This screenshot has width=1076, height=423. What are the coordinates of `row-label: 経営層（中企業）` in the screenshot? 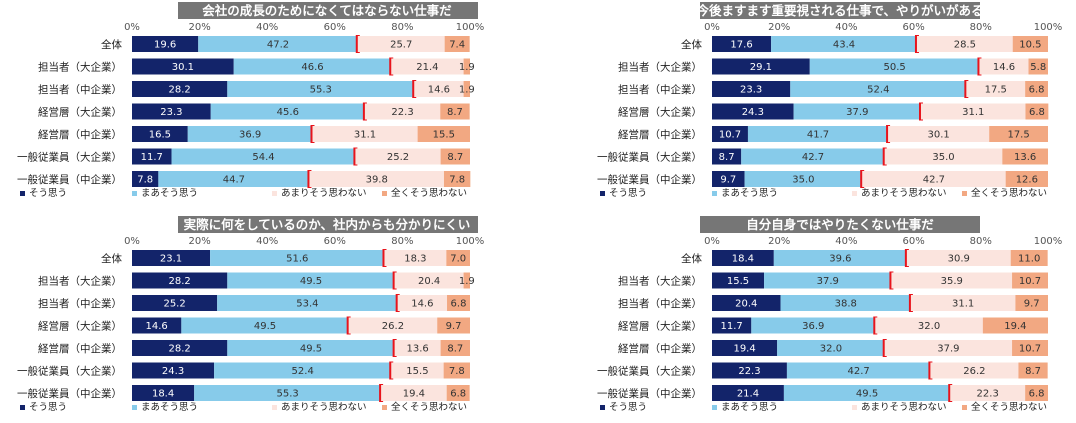 It's located at (660, 348).